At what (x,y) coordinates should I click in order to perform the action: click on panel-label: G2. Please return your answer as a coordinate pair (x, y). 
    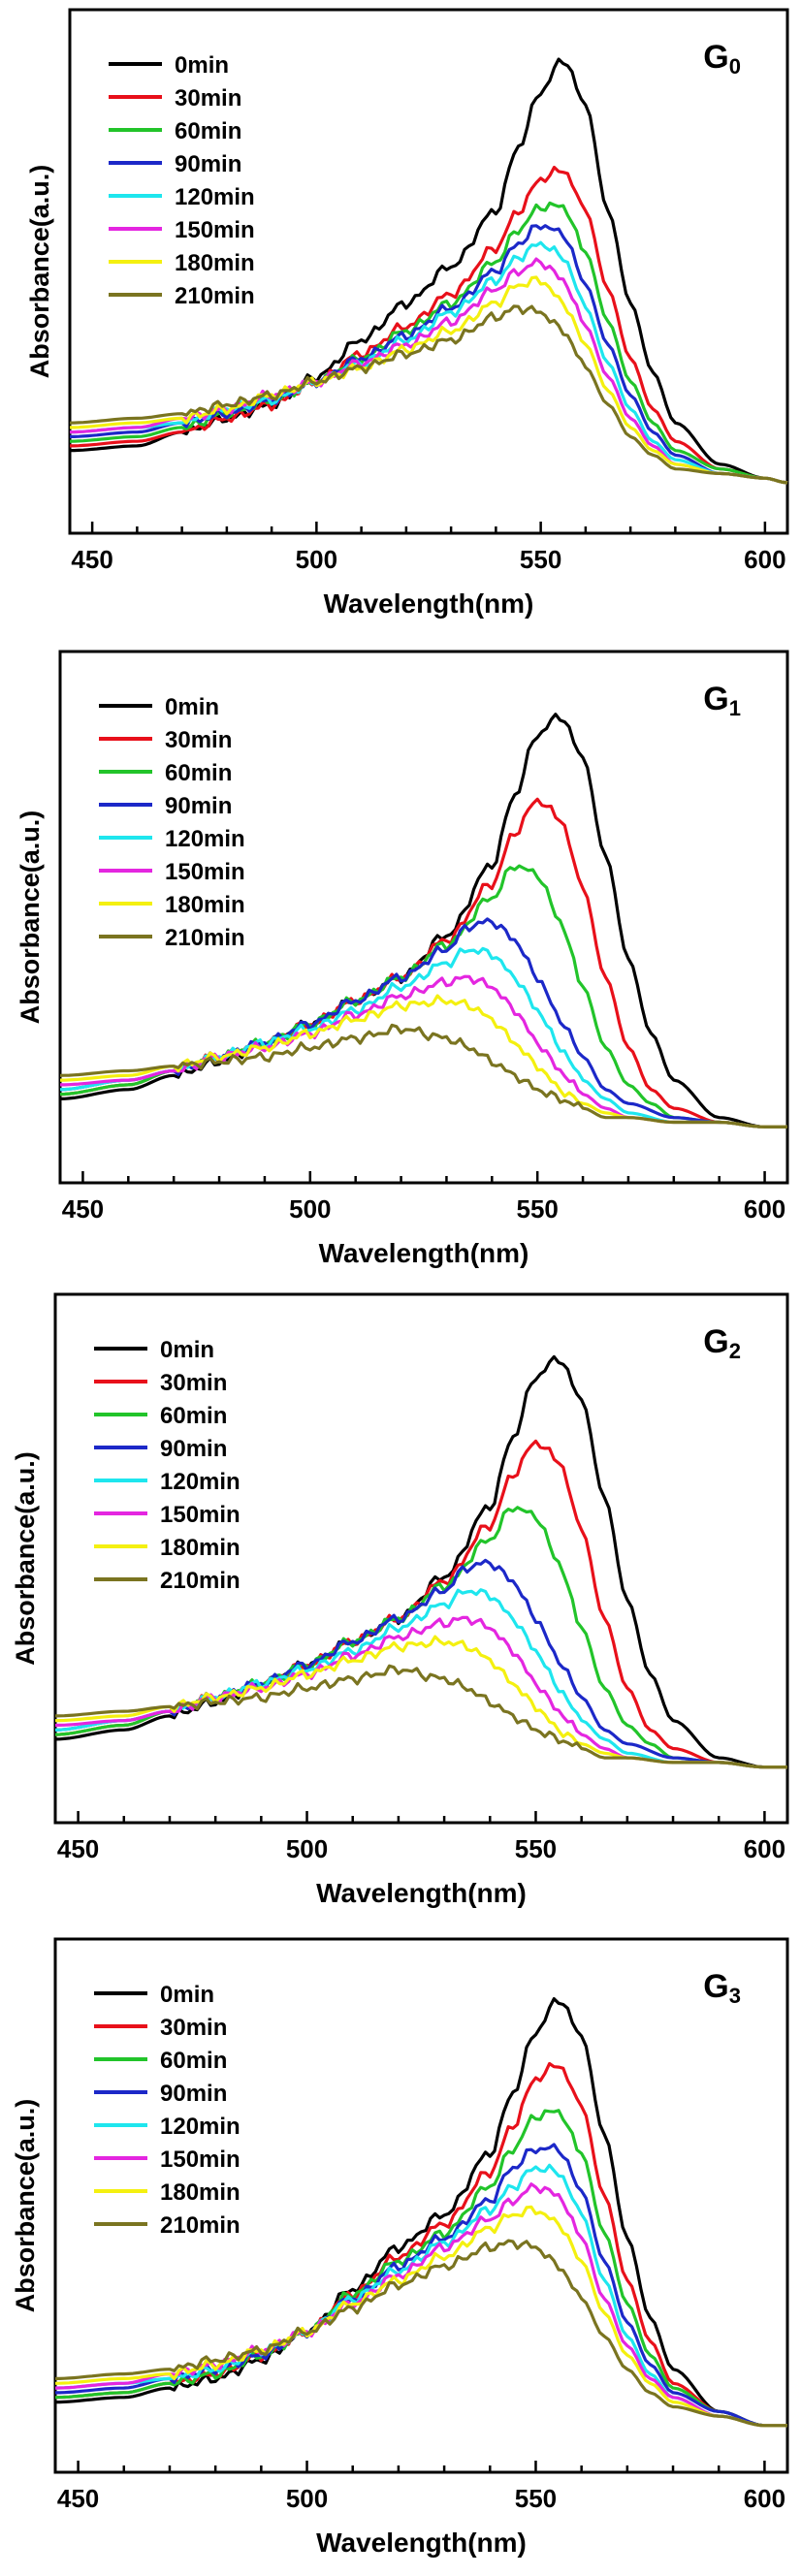
    Looking at the image, I should click on (722, 1343).